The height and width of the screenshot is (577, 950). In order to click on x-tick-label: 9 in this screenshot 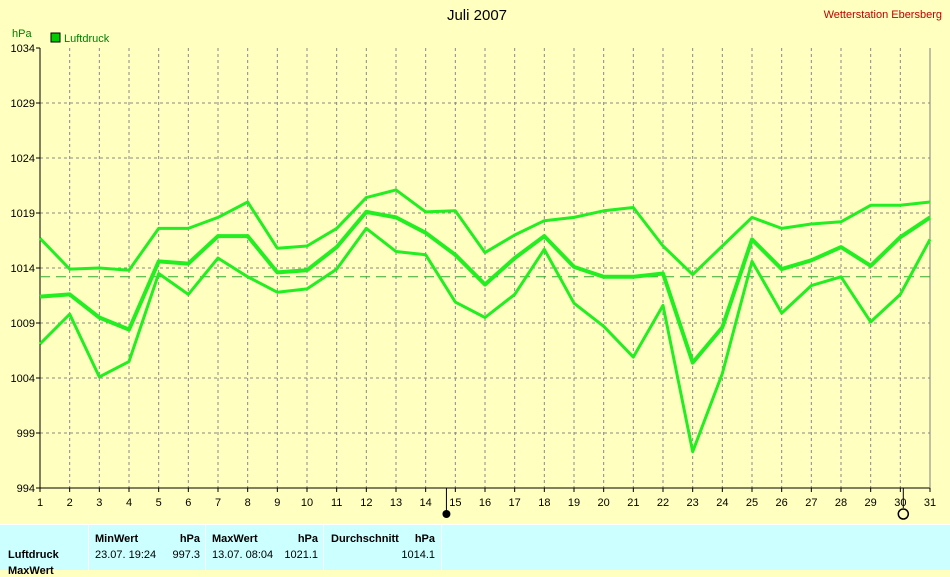, I will do `click(277, 503)`.